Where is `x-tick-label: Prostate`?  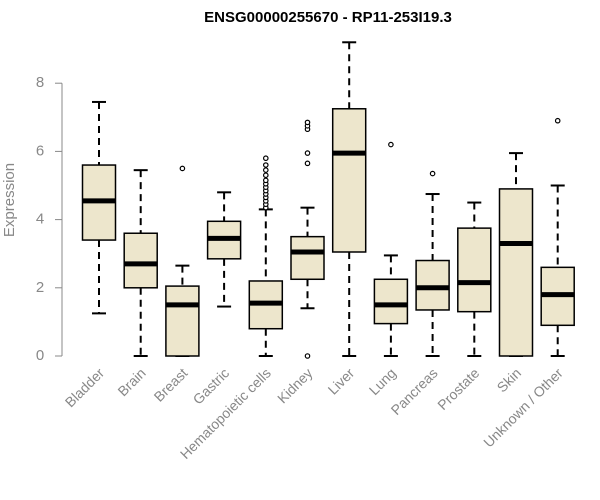
x-tick-label: Prostate is located at coordinates (458, 389).